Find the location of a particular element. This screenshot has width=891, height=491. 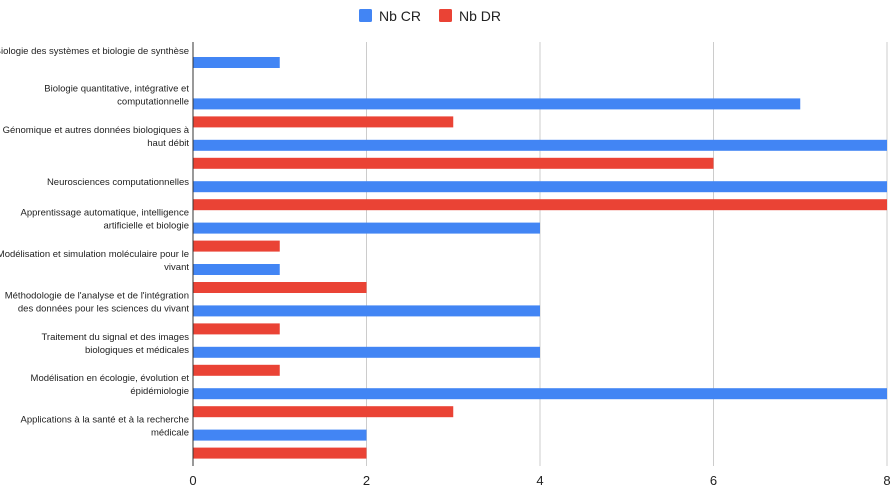

x-tick-label: 2 is located at coordinates (366, 479).